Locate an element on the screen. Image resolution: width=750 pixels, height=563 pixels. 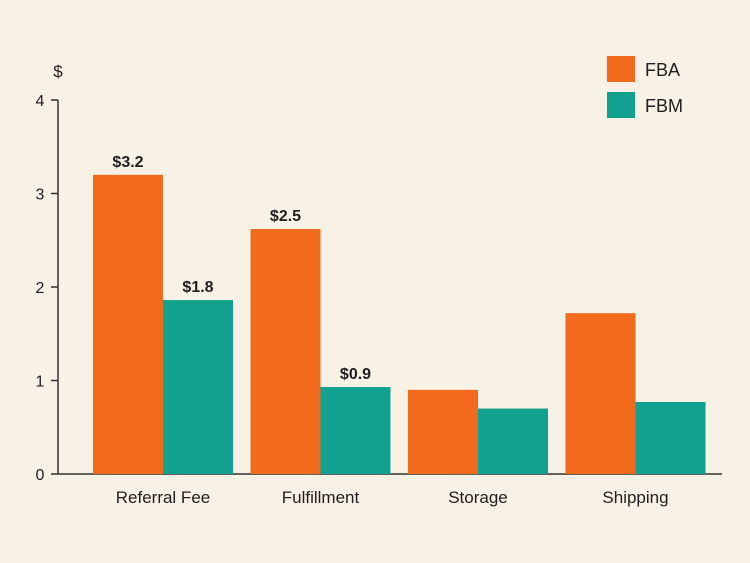
y-tick-label: 0 is located at coordinates (40, 475).